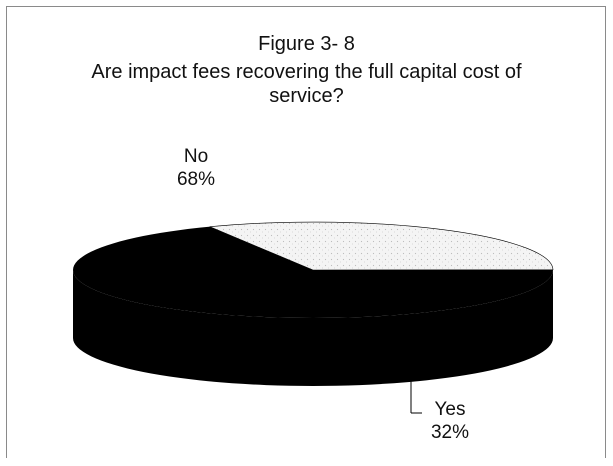 The width and height of the screenshot is (613, 466). I want to click on slice-label-yes-name: Yes, so click(450, 409).